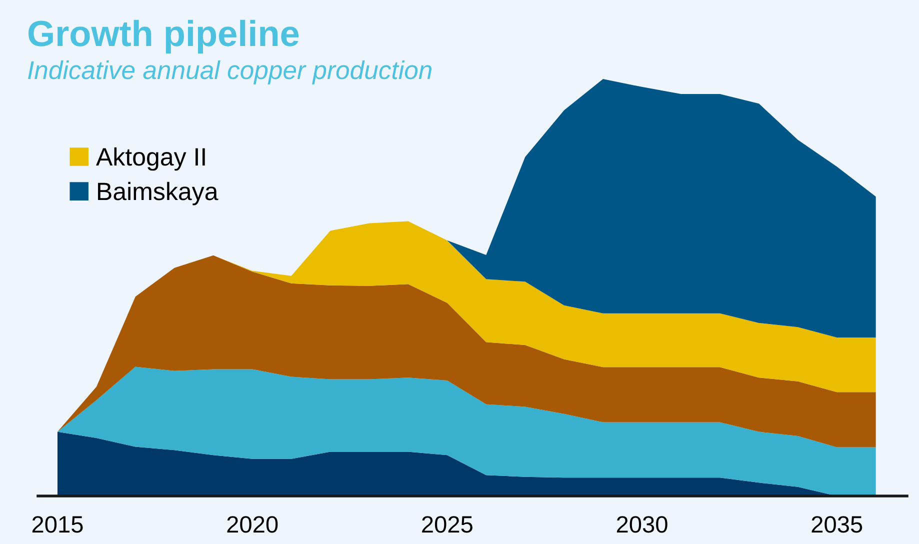  Describe the element at coordinates (447, 524) in the screenshot. I see `x-tick-label: 2025` at that location.